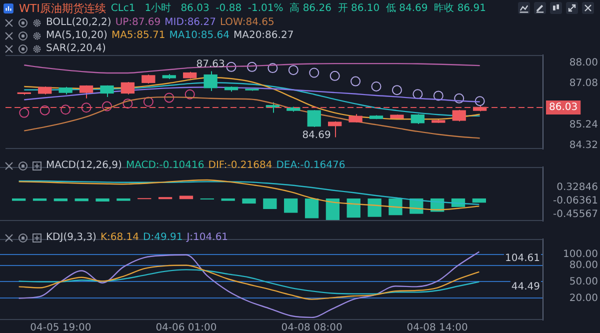 Image resolution: width=600 pixels, height=333 pixels. I want to click on y-tick-label: 0.32846, so click(577, 188).